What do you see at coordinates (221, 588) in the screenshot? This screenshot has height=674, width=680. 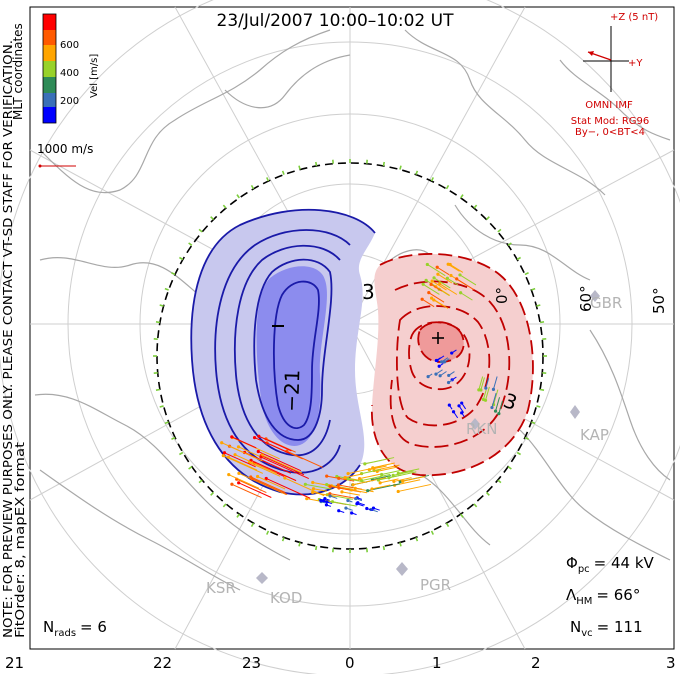 I see `station-ksr: KSR` at bounding box center [221, 588].